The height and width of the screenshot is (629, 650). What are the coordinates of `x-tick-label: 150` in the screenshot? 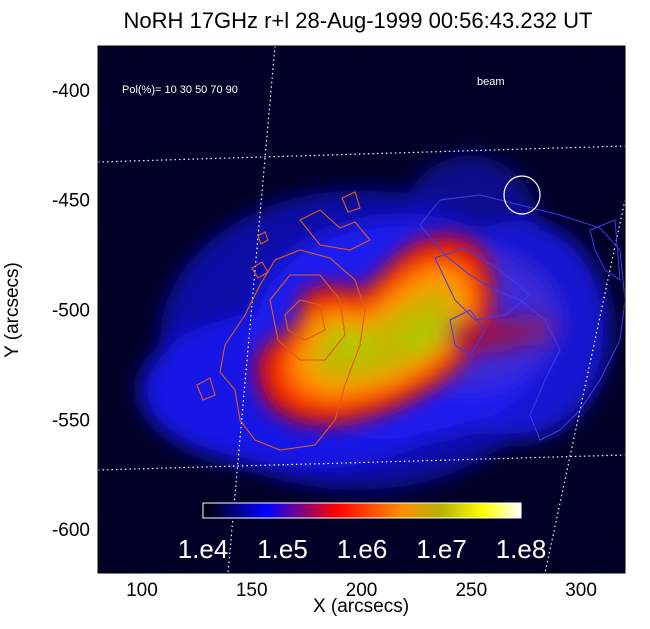 It's located at (252, 590).